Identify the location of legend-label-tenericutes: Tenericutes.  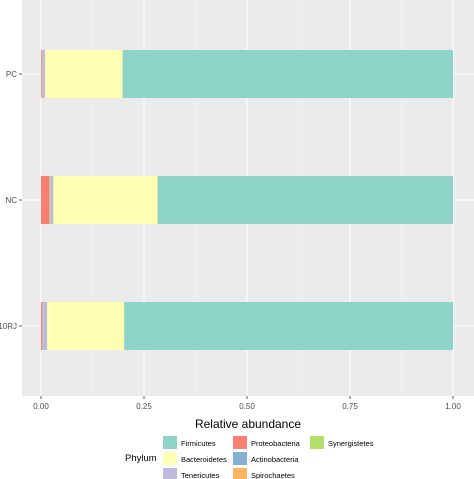
(200, 475).